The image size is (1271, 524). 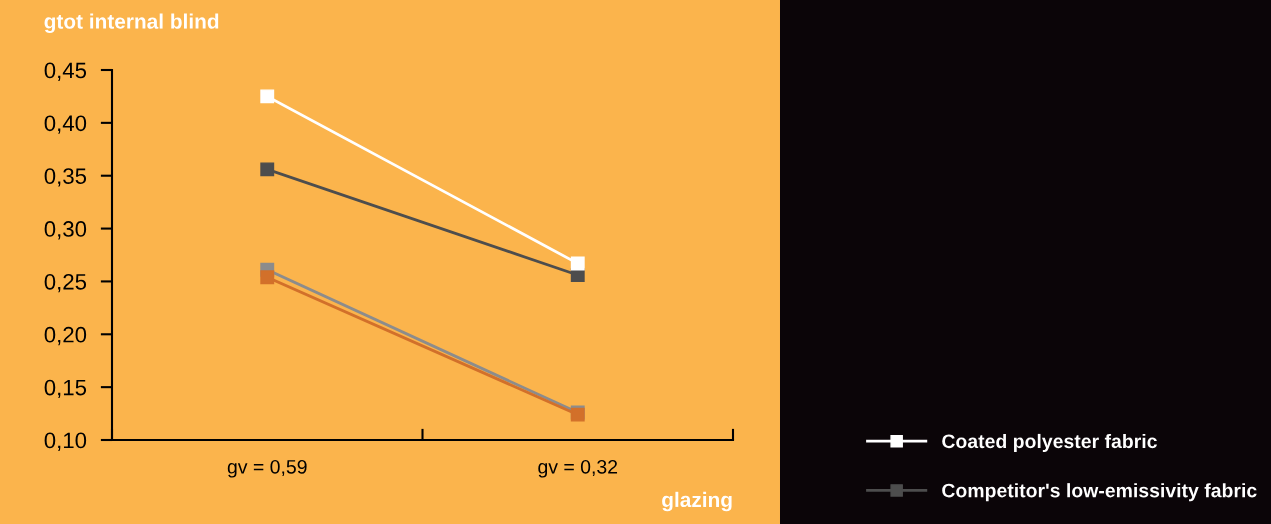 What do you see at coordinates (65, 336) in the screenshot?
I see `y-tick-label: 0,20` at bounding box center [65, 336].